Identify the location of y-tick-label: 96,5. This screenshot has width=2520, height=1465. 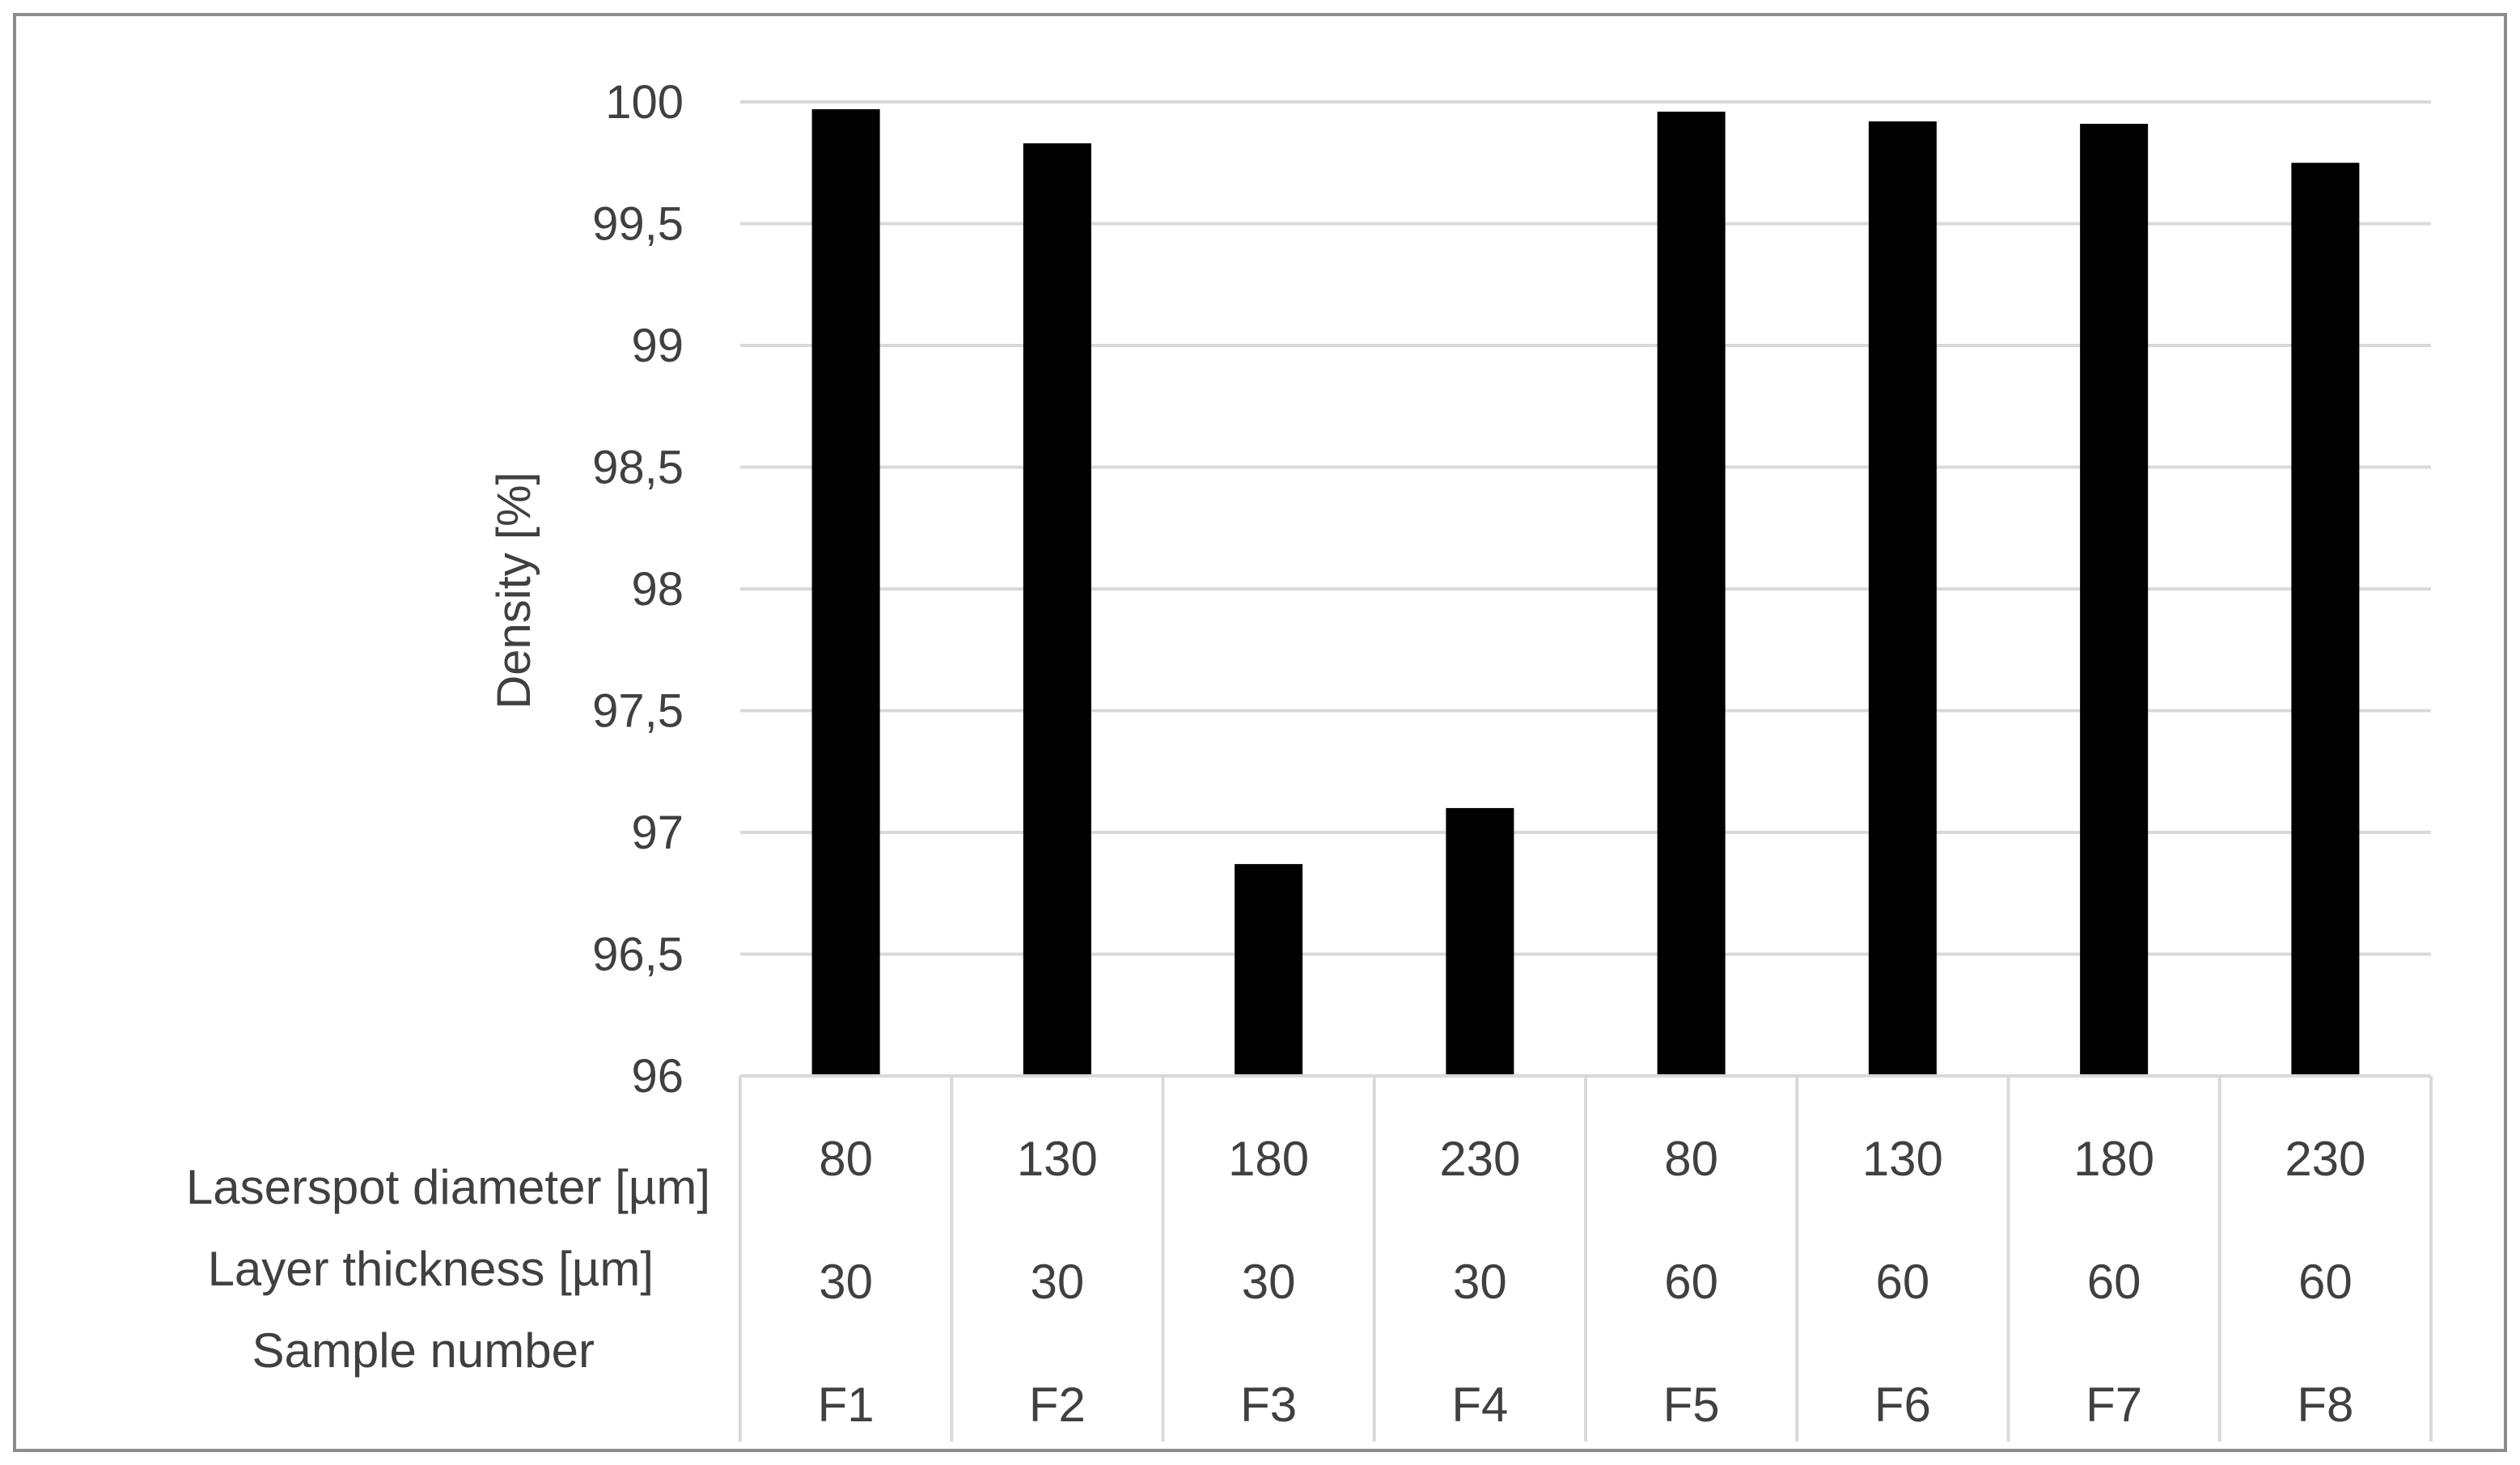
(638, 955).